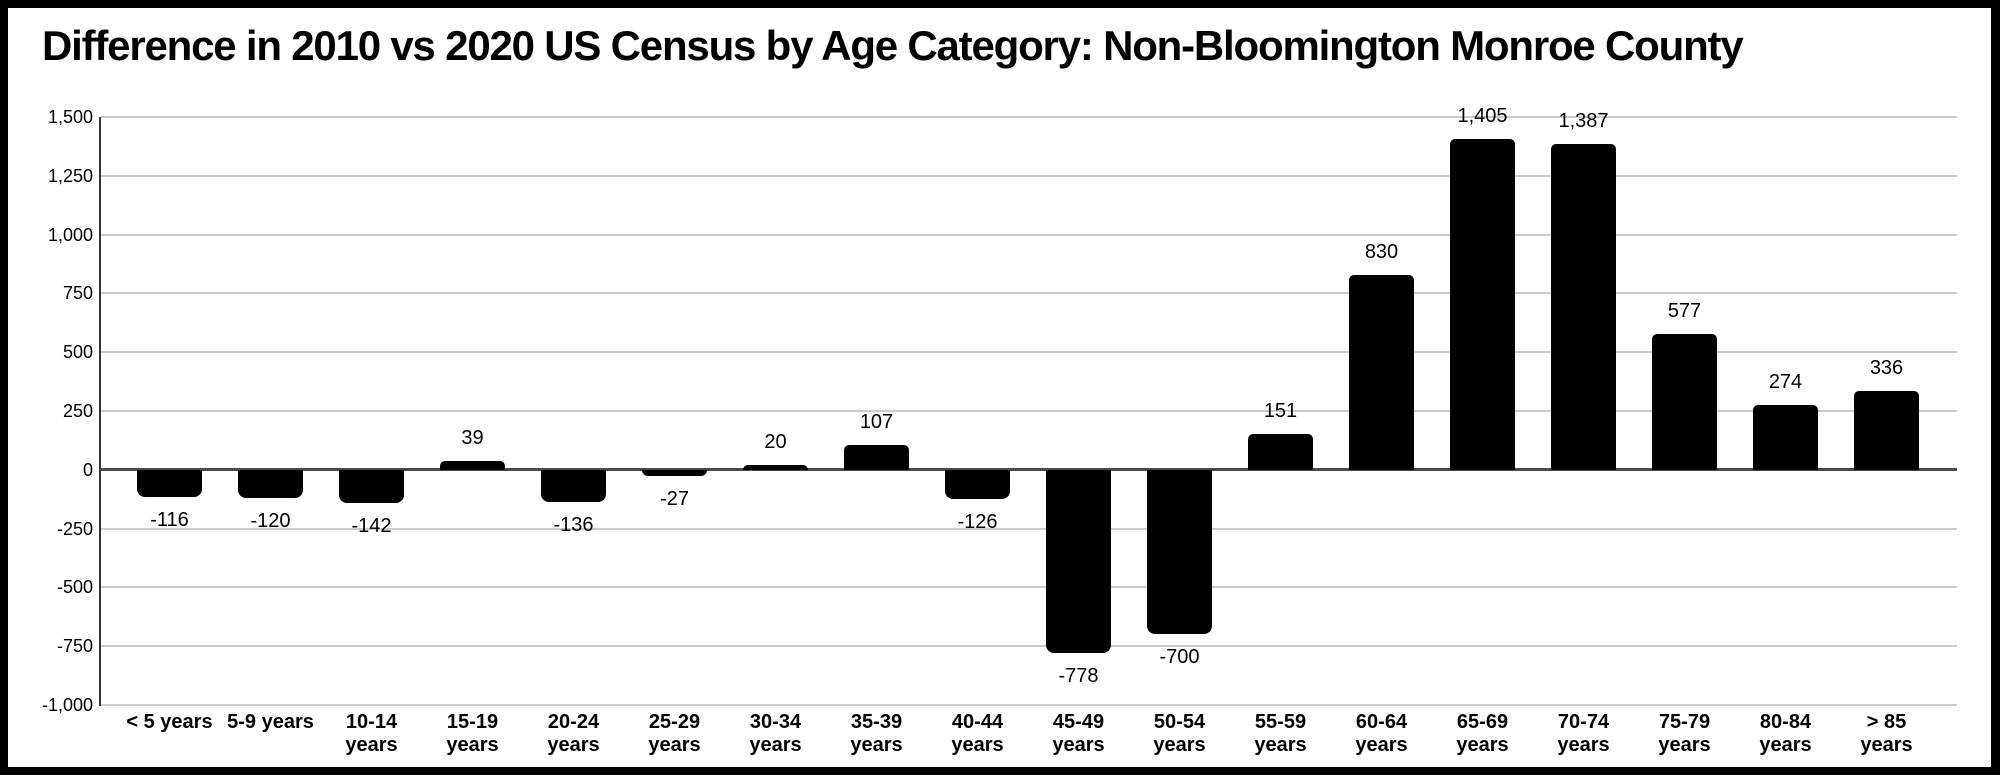 This screenshot has height=775, width=2000. What do you see at coordinates (1028, 470) in the screenshot?
I see `zero-baseline` at bounding box center [1028, 470].